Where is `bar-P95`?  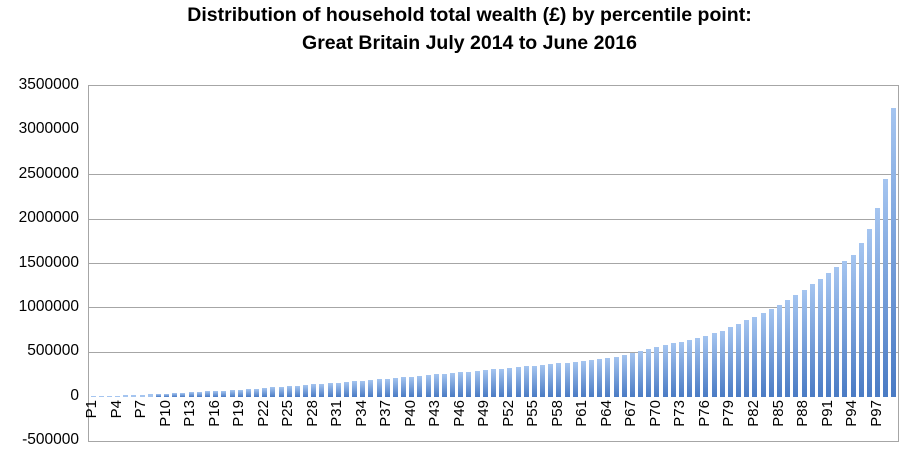 bar-P95 is located at coordinates (861, 320).